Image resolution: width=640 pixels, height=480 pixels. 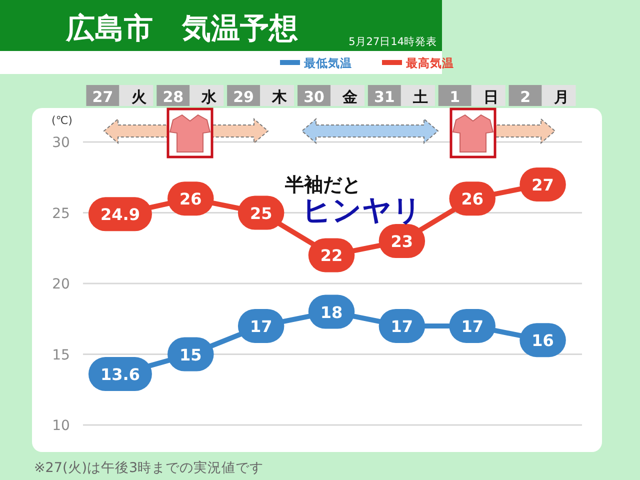 What do you see at coordinates (61, 143) in the screenshot?
I see `y-tick-label: 30` at bounding box center [61, 143].